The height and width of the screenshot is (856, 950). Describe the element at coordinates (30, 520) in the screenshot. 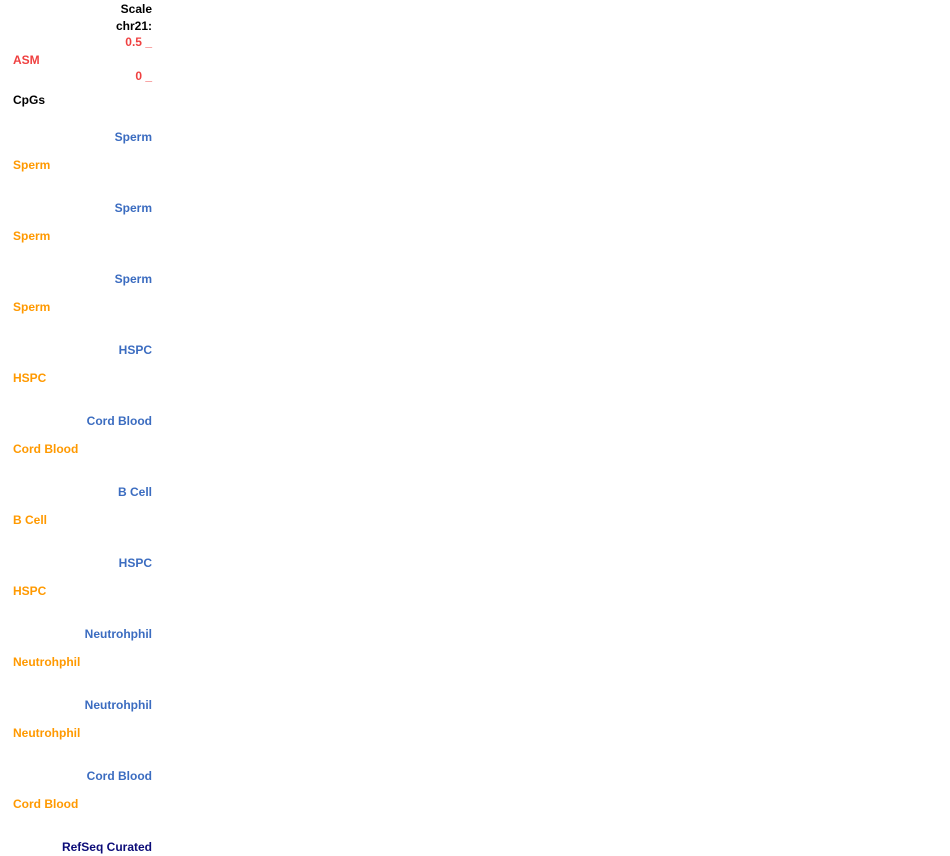

I see `track-left-label: B Cell` at that location.